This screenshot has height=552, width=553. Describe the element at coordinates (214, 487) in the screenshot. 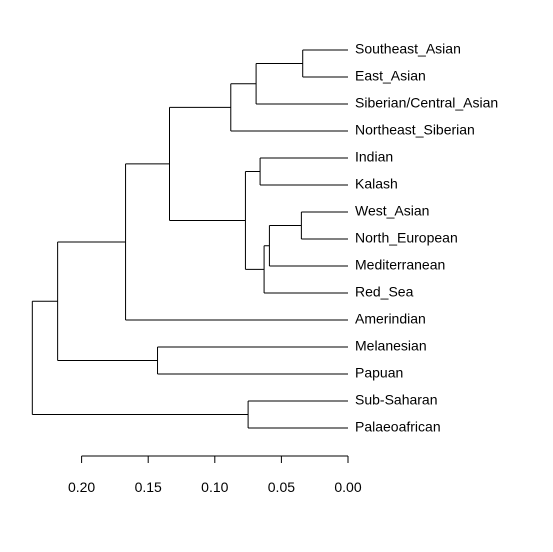

I see `tick-label-0-10: 0.10` at that location.